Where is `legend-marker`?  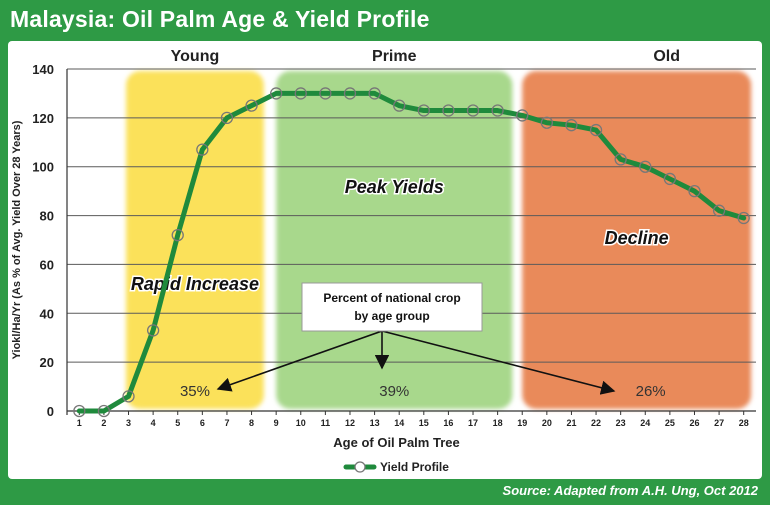 legend-marker is located at coordinates (360, 467).